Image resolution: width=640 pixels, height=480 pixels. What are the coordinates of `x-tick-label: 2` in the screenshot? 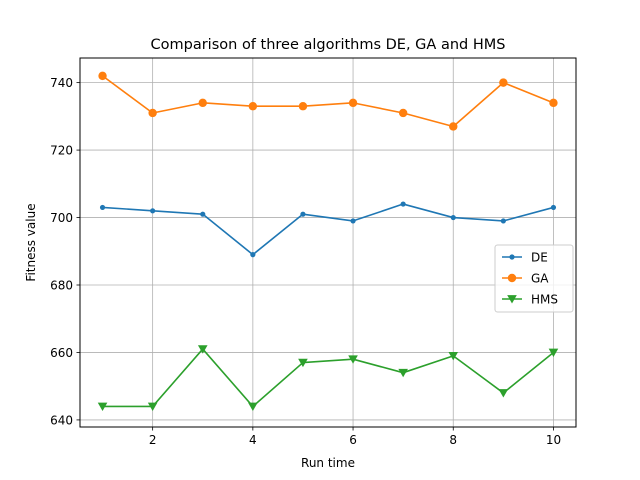 It's located at (153, 440).